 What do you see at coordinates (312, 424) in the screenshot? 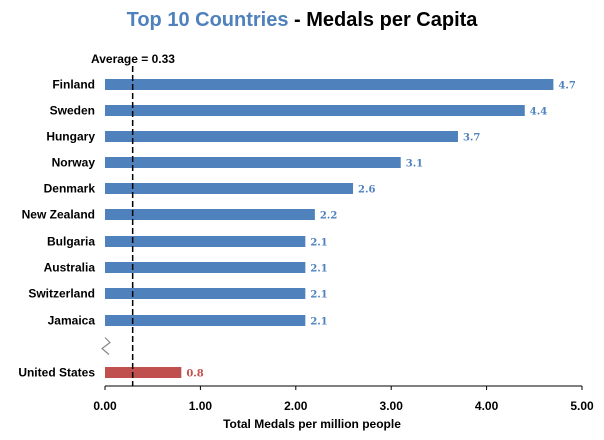
I see `x-axis-title: Total Medals per million people` at bounding box center [312, 424].